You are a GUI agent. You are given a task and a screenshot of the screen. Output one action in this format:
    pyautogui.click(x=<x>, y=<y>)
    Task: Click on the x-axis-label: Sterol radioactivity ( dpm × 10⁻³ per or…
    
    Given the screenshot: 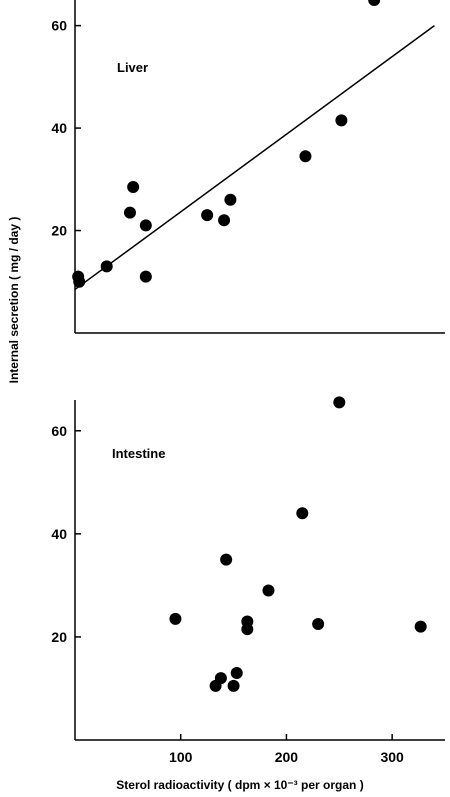 What is the action you would take?
    pyautogui.click(x=239, y=785)
    